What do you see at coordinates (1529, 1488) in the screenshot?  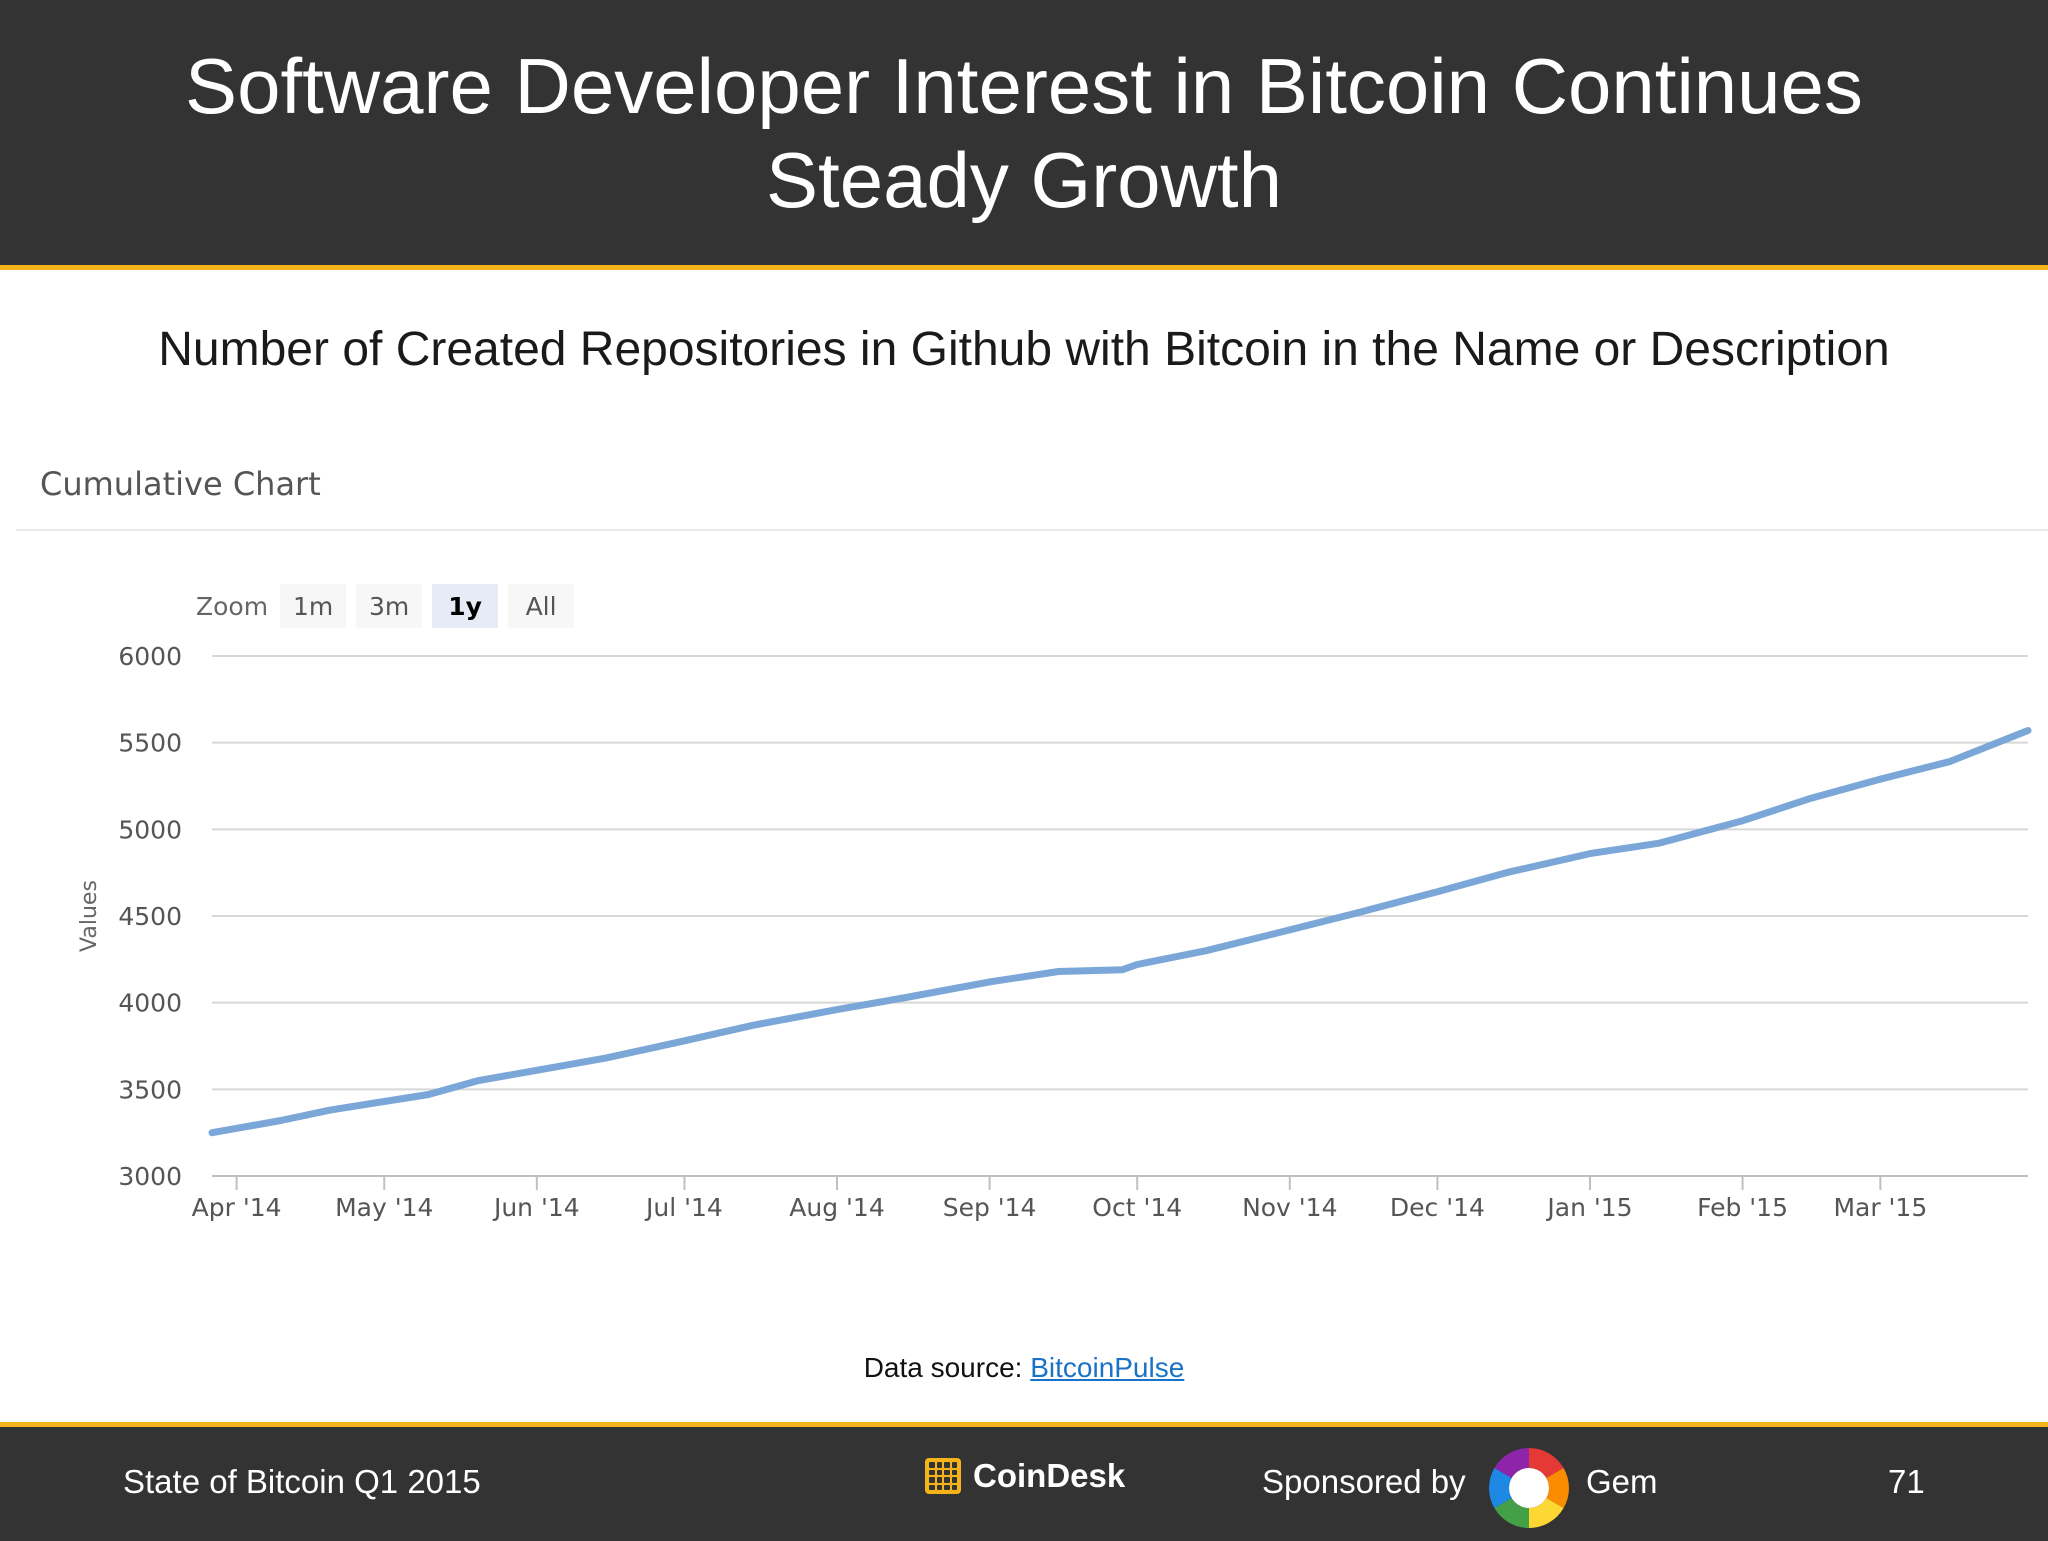 I see `gem-logo-icon` at bounding box center [1529, 1488].